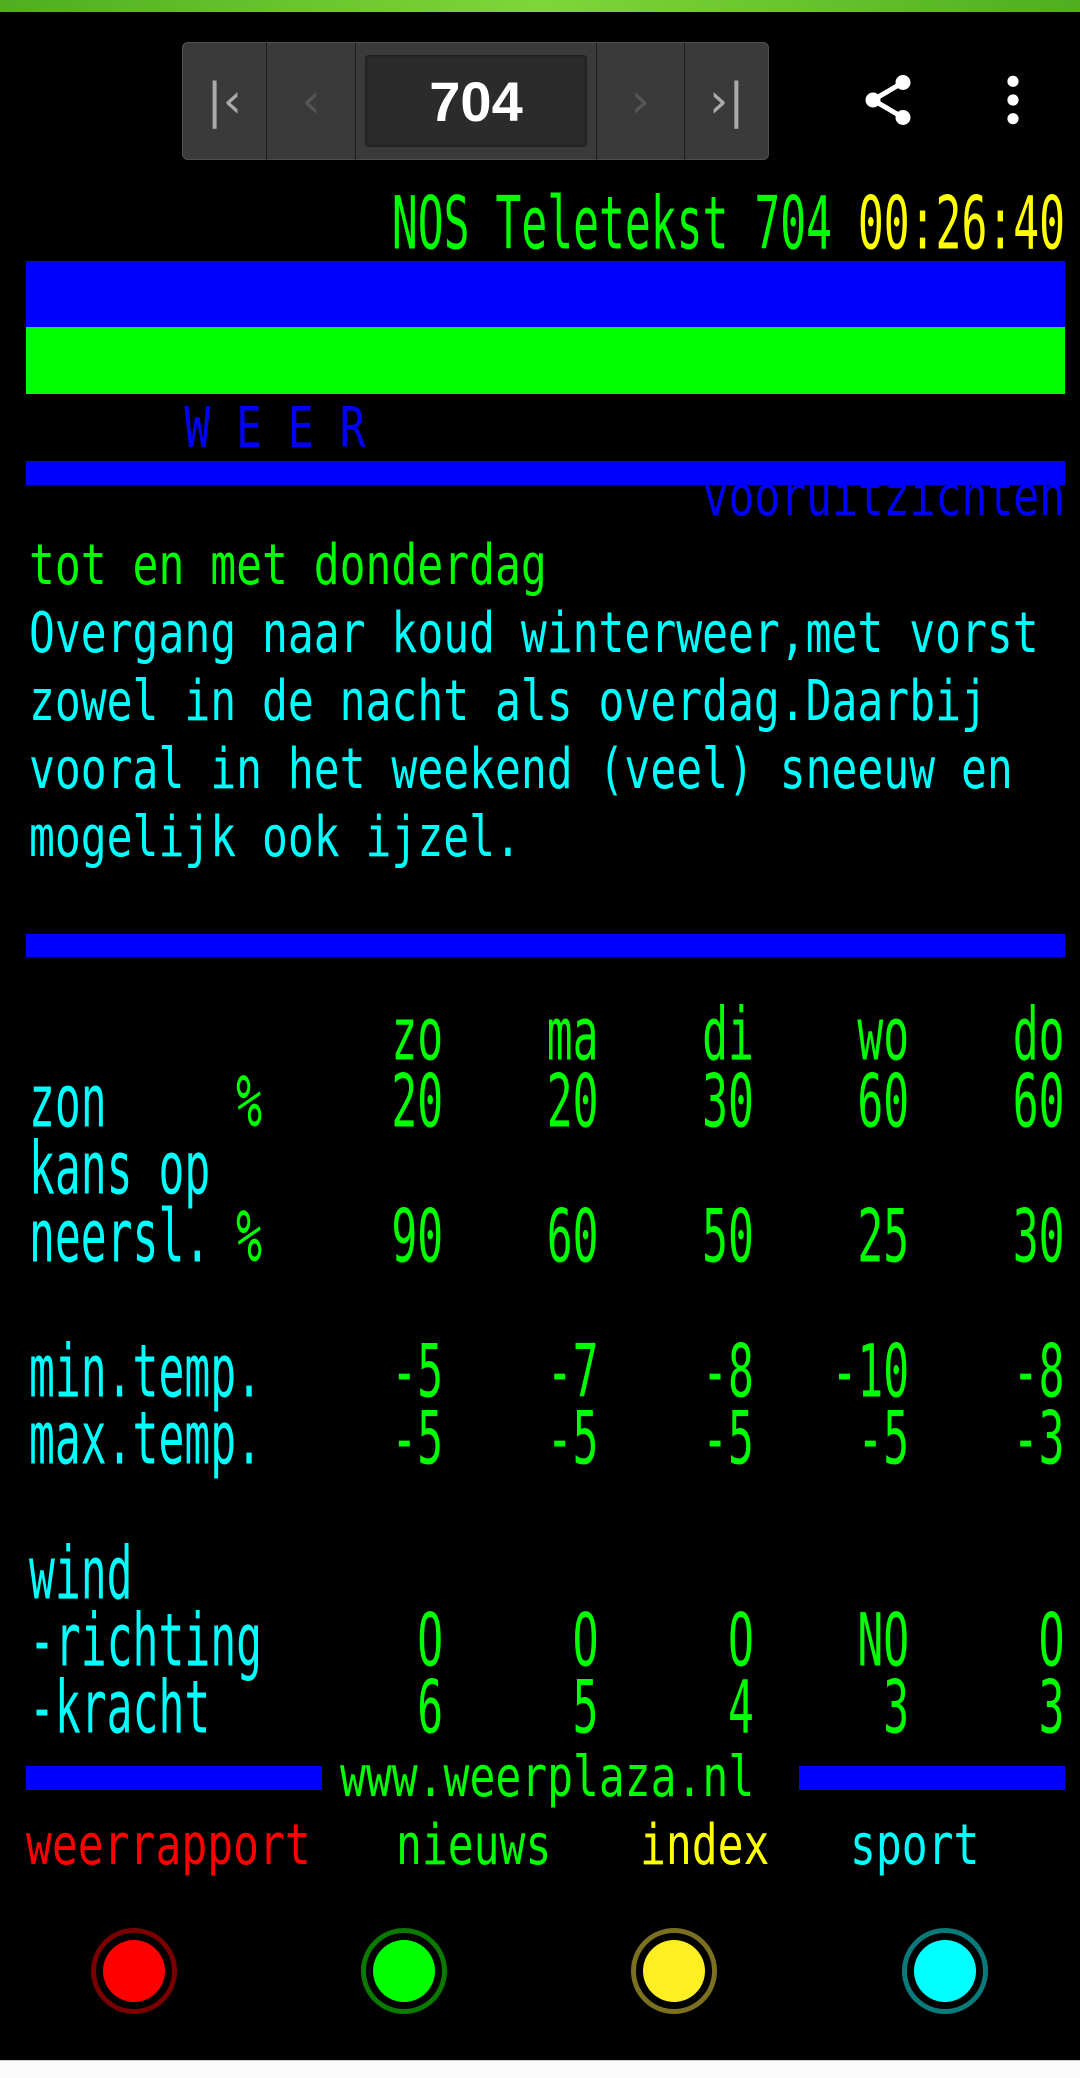  I want to click on last-page-icon: ›|, so click(727, 101).